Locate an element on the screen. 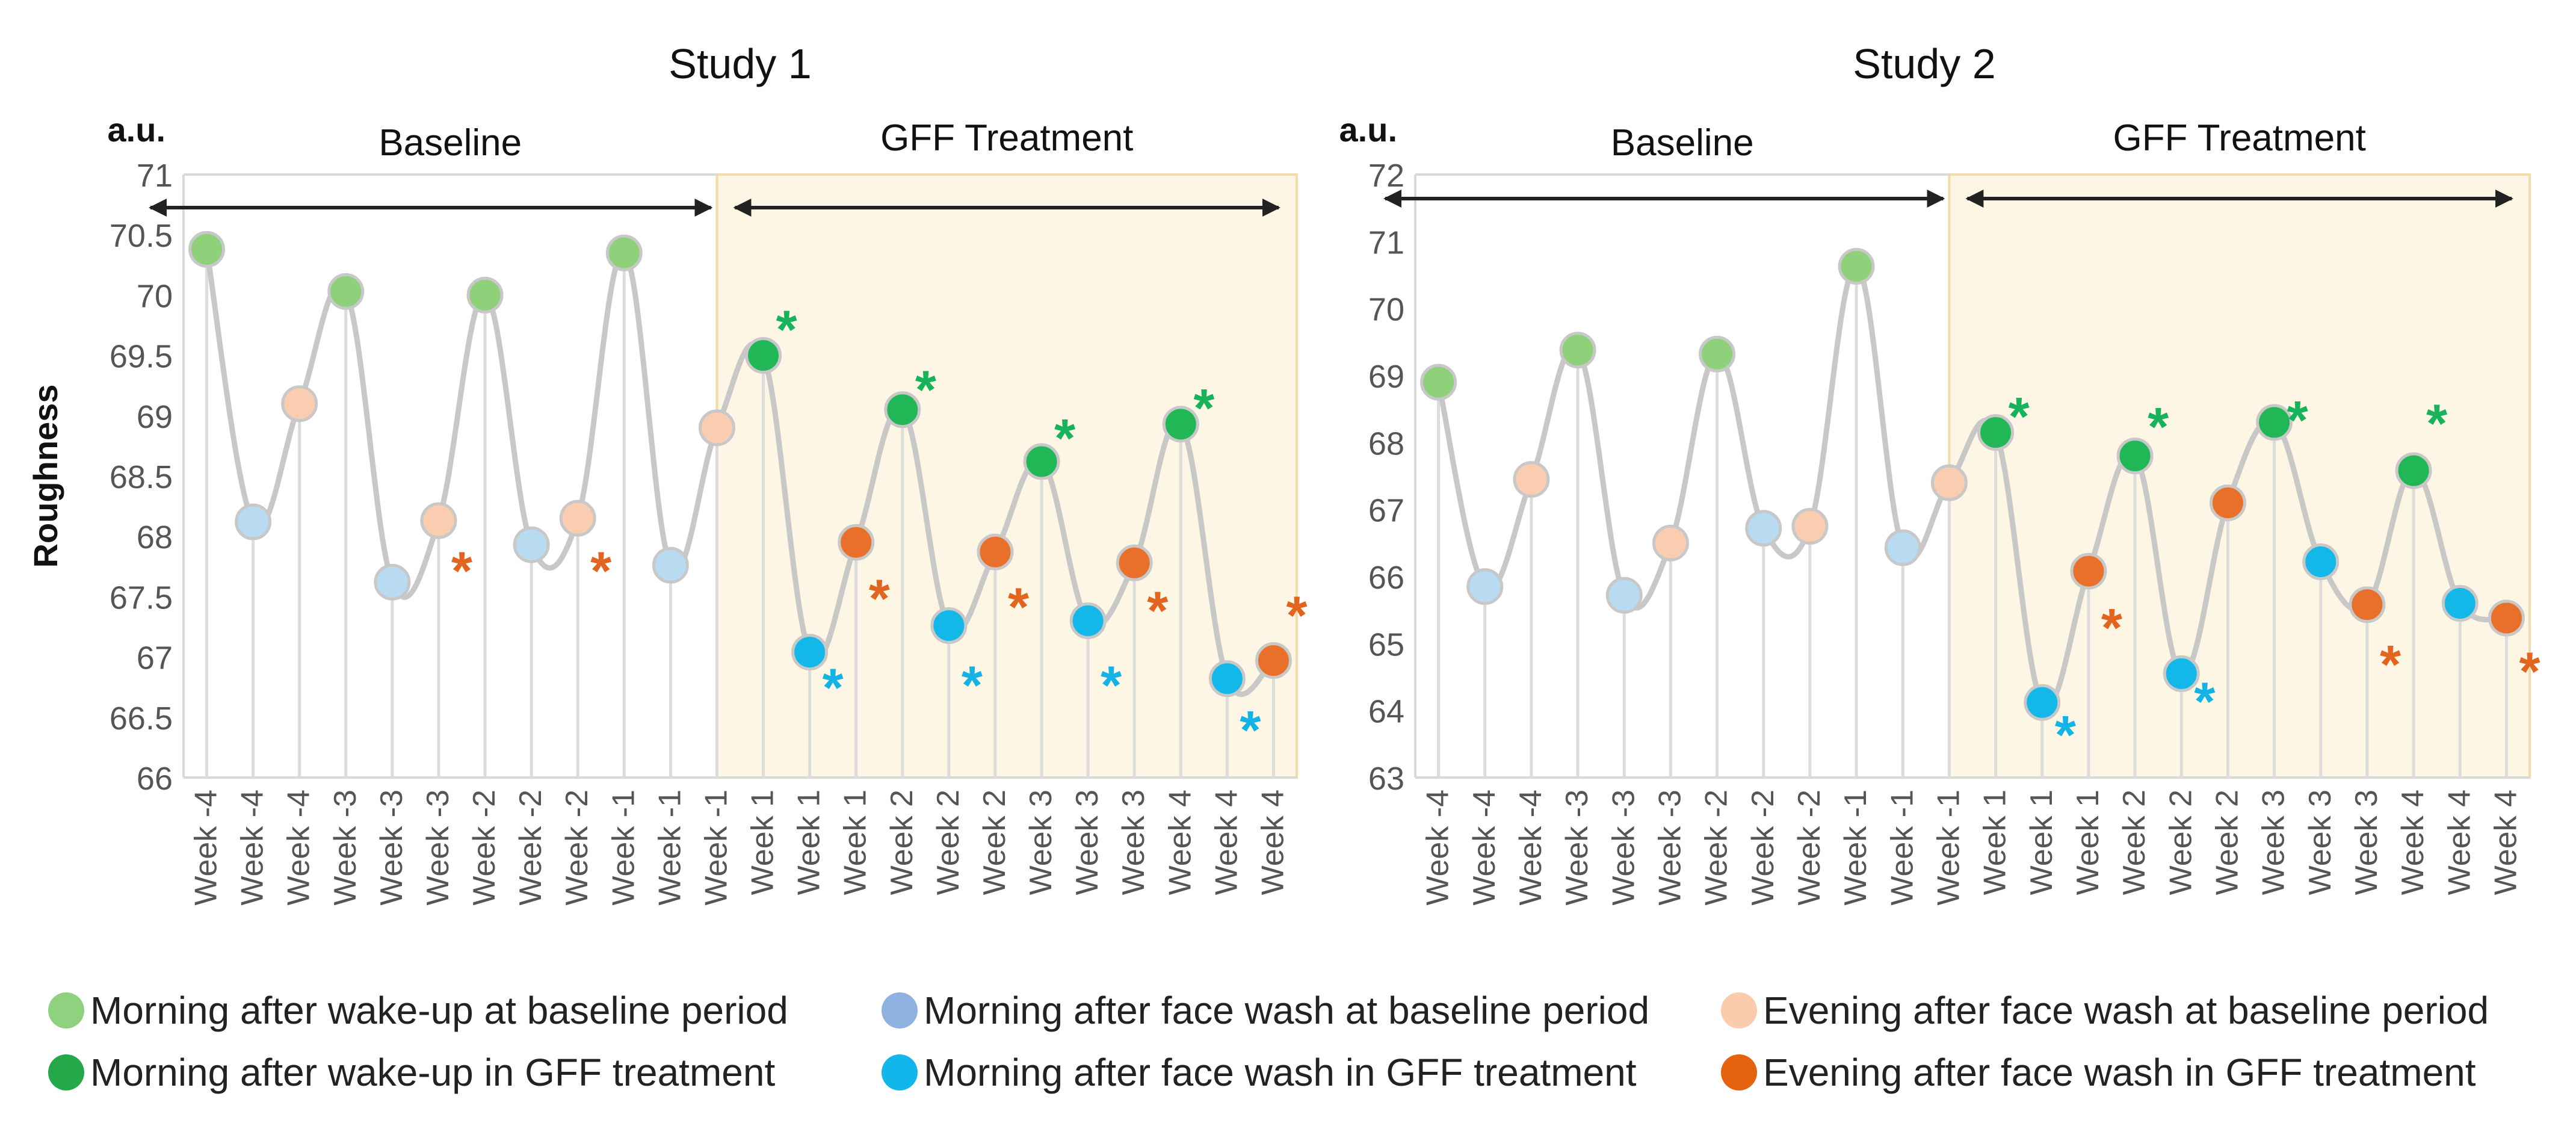  legend-swatch-treat-wash is located at coordinates (900, 1072).